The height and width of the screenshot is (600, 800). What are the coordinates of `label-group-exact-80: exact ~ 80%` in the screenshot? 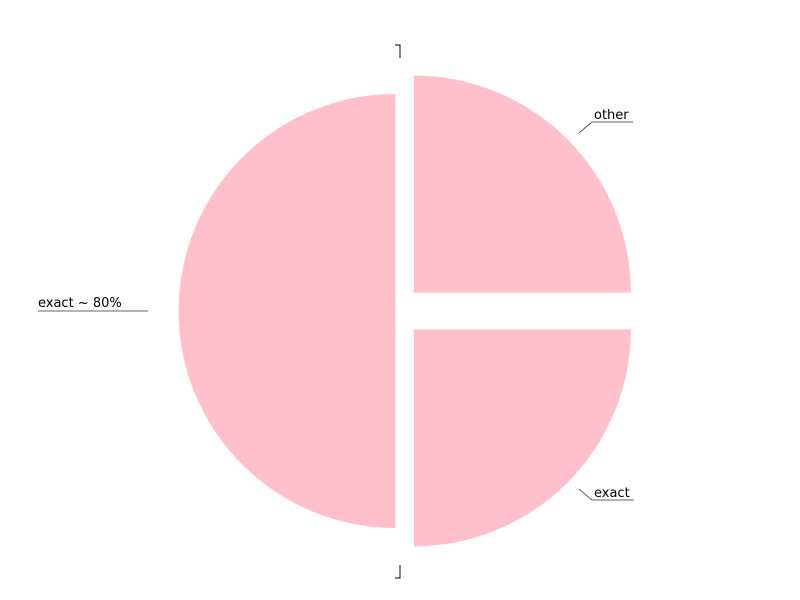 It's located at (93, 304).